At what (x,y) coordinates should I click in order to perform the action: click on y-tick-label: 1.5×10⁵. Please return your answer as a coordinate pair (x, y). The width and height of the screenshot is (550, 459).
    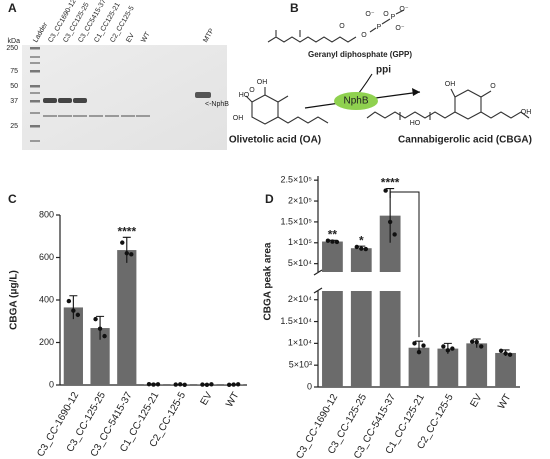
    Looking at the image, I should click on (296, 221).